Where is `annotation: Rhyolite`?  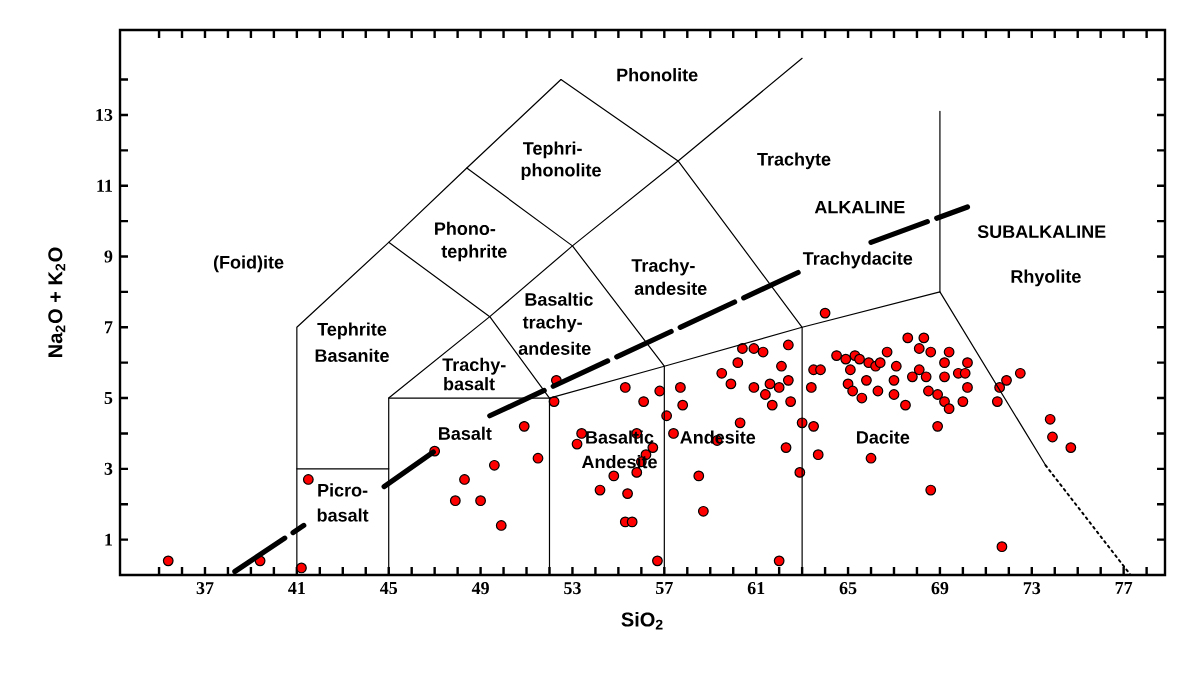 annotation: Rhyolite is located at coordinates (1046, 278).